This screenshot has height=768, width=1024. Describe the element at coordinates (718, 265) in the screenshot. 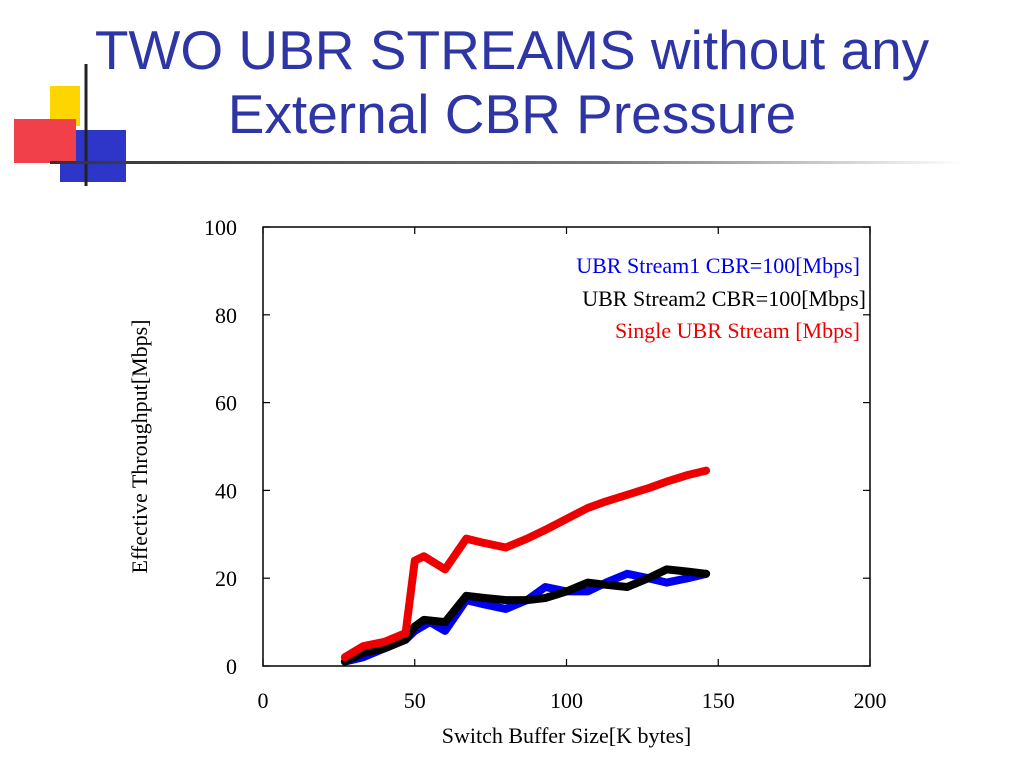

I see `legend-entry-1: UBR Stream1 CBR=100[Mbps]` at that location.